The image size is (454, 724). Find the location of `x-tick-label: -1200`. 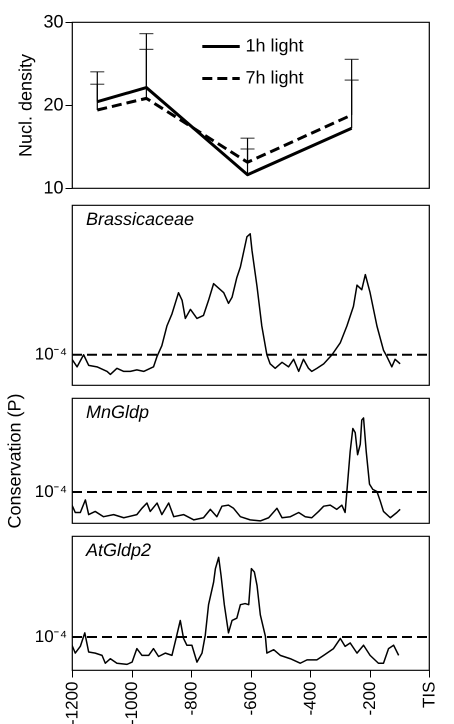

x-tick-label: -1200 is located at coordinates (72, 703).